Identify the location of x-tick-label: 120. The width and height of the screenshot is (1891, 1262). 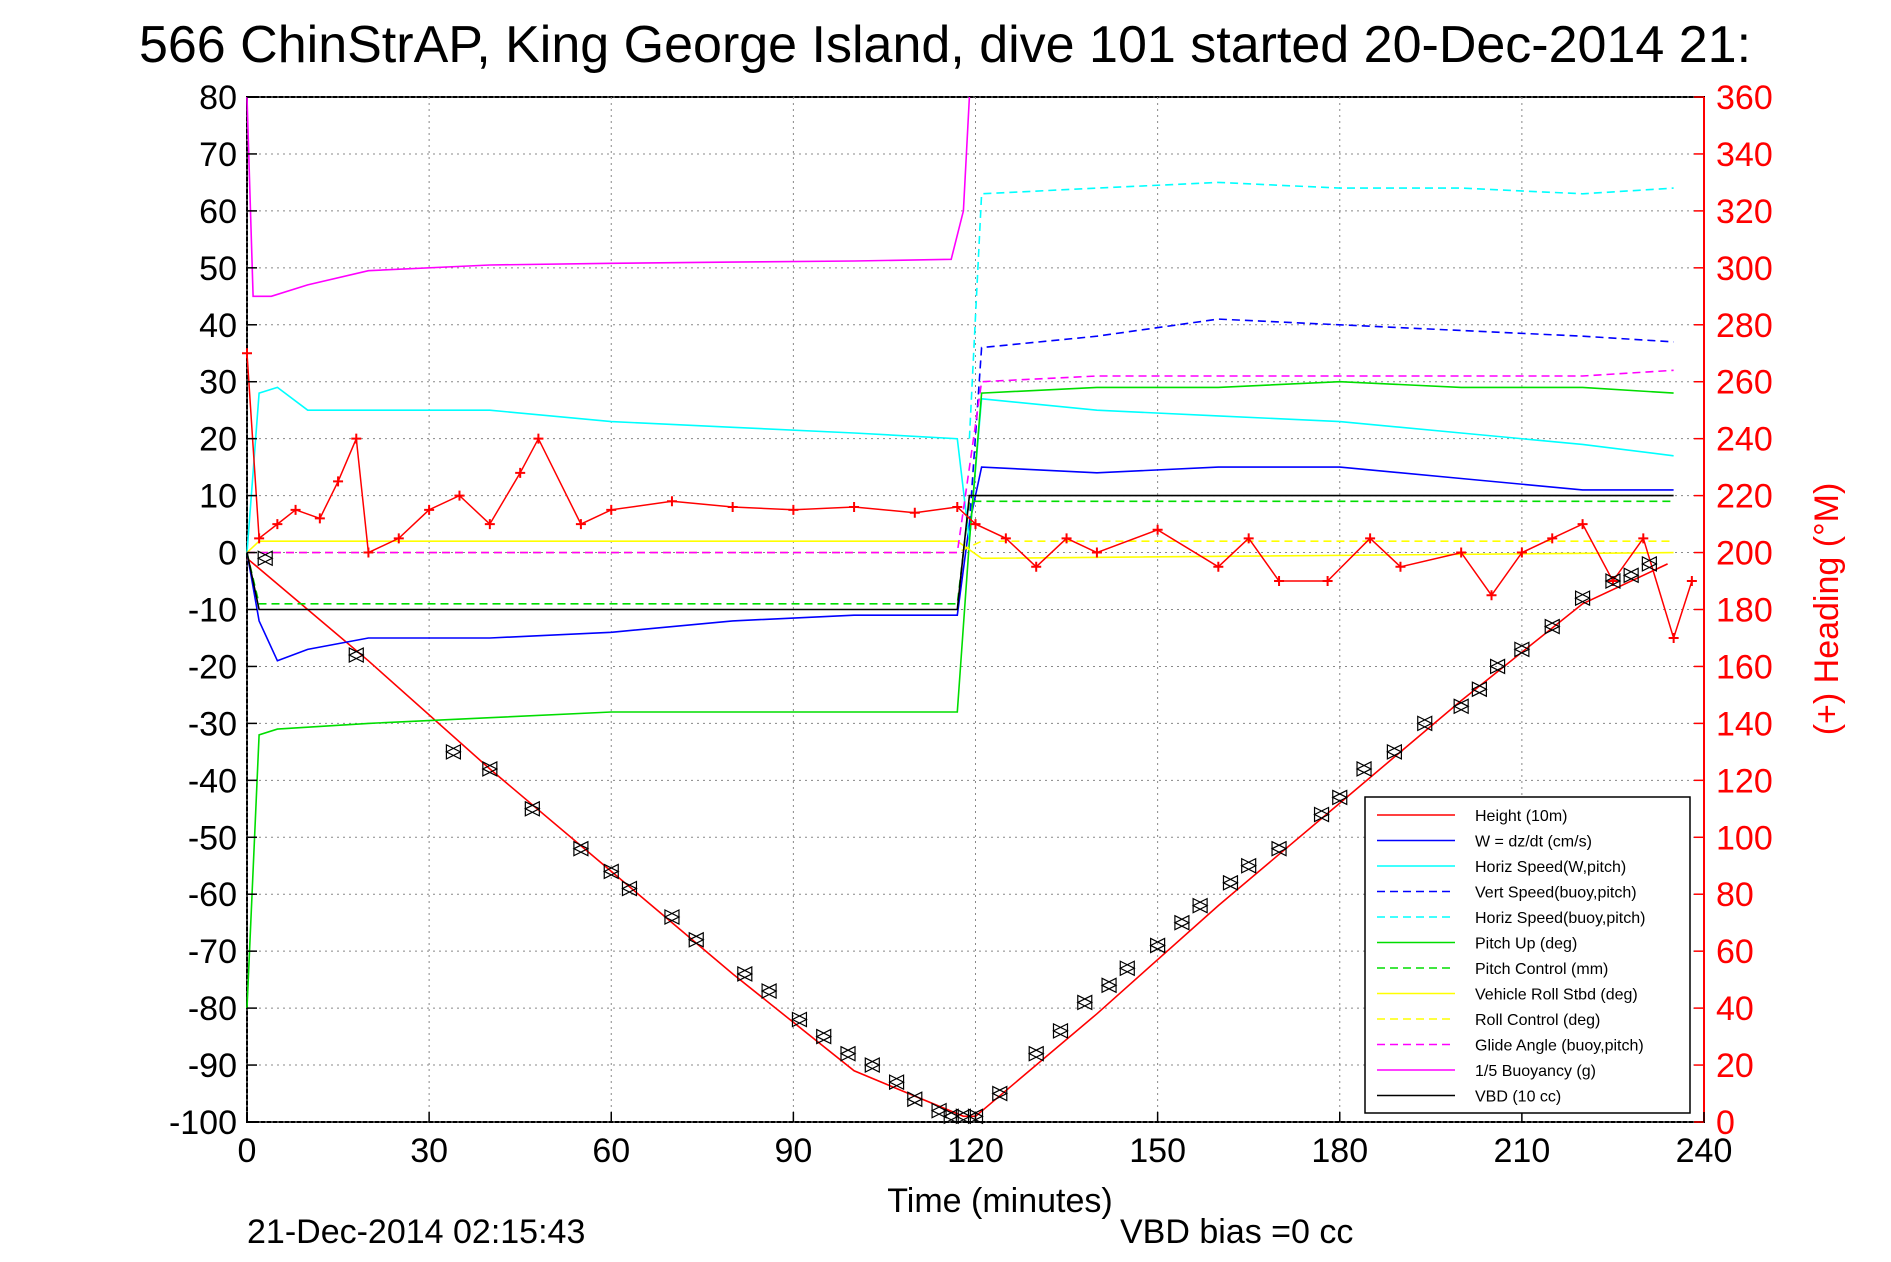
(975, 1151).